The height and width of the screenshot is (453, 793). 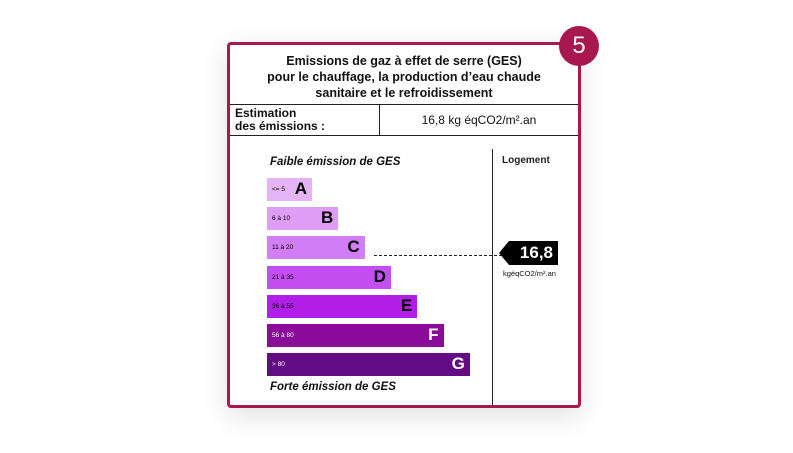 I want to click on result-unit: kgéqCO2/m².an, so click(x=529, y=273).